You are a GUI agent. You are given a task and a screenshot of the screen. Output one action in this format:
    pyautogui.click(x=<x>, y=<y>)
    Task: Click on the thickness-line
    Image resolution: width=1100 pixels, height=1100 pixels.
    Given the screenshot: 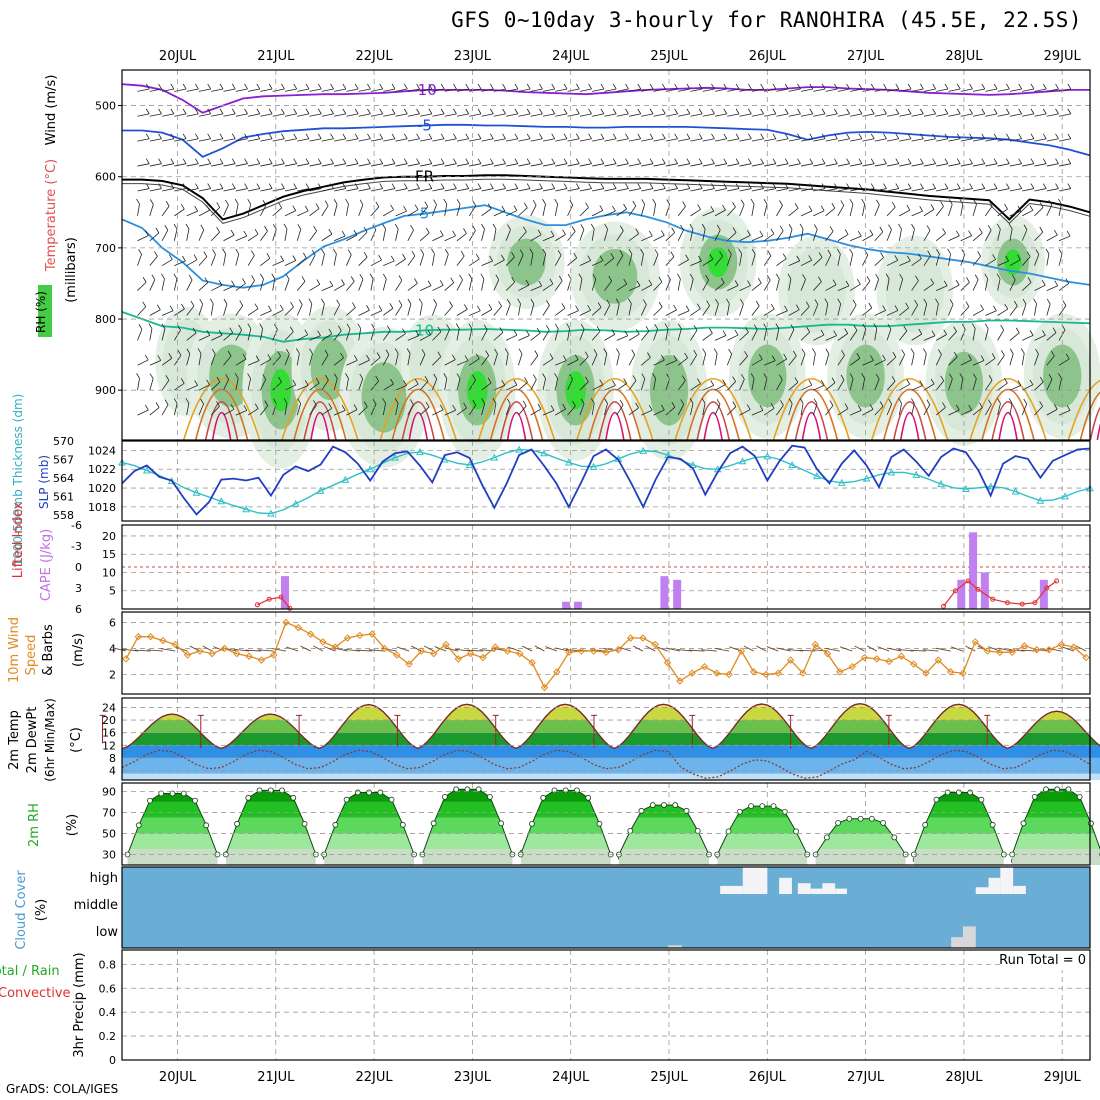 What is the action you would take?
    pyautogui.click(x=606, y=481)
    